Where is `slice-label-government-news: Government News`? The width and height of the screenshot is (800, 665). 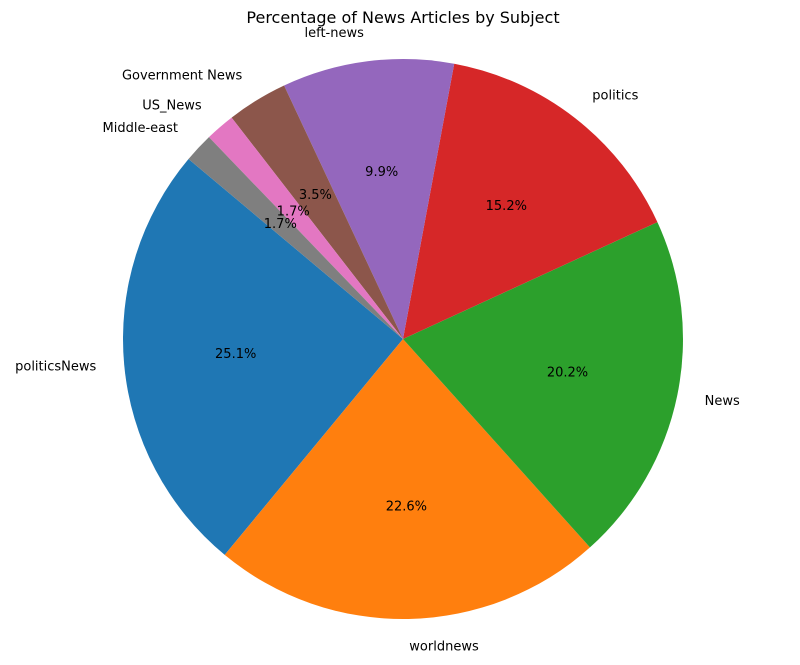 slice-label-government-news: Government News is located at coordinates (182, 76).